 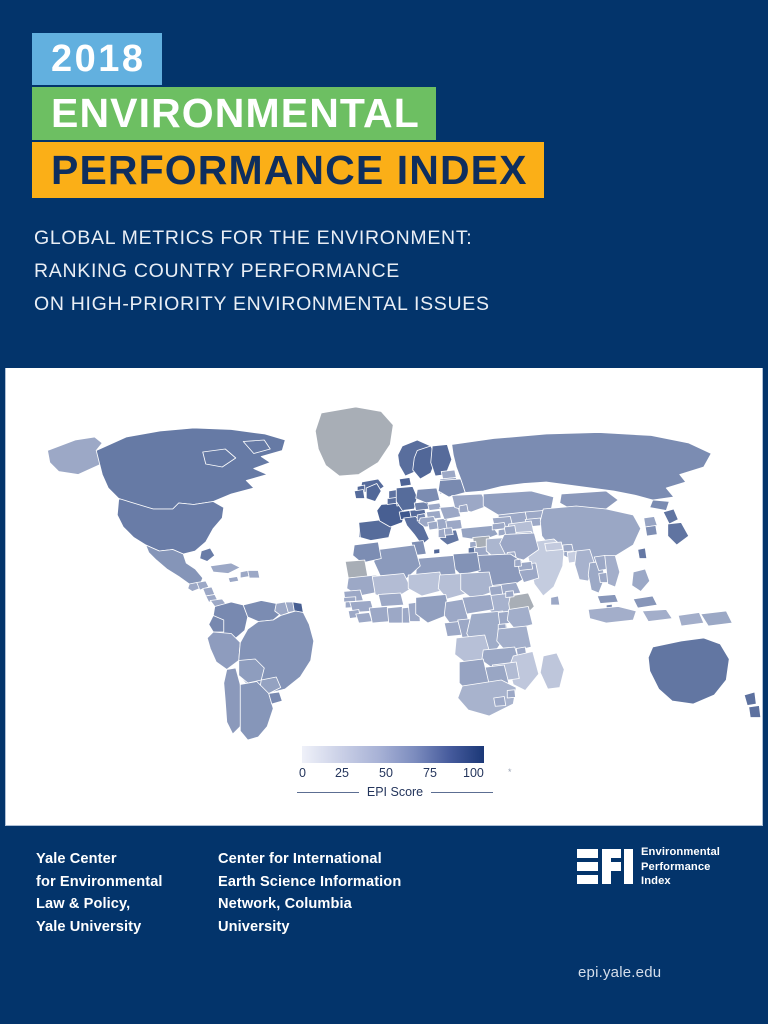 What do you see at coordinates (300, 859) in the screenshot?
I see `org2-line-1: Center for International` at bounding box center [300, 859].